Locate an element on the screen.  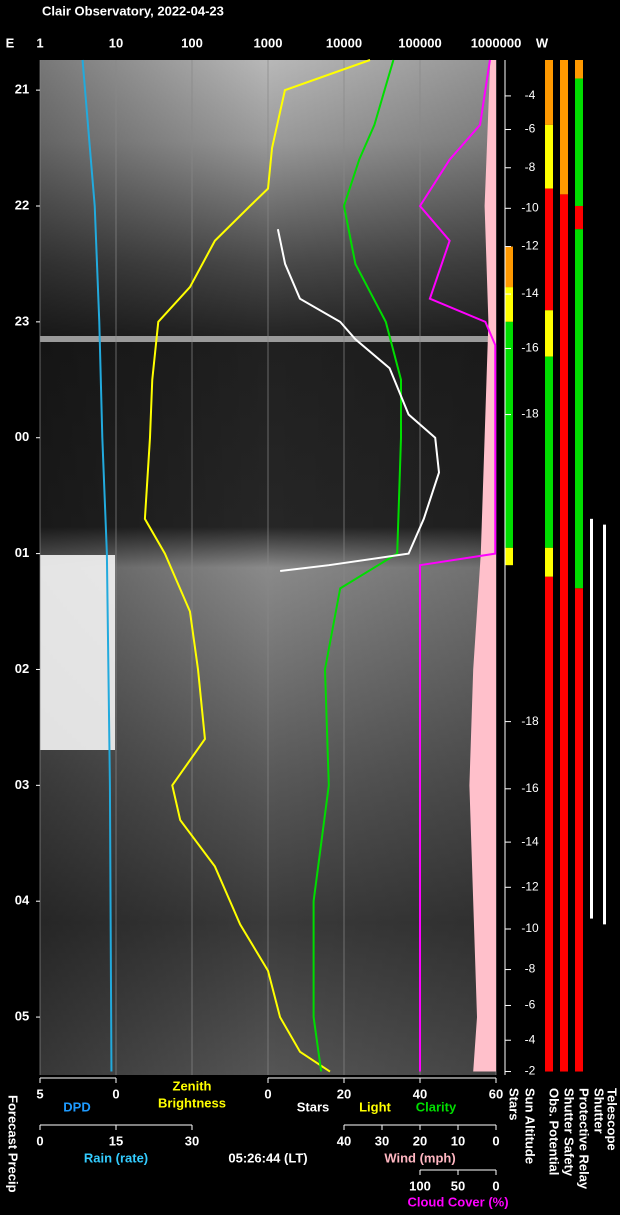
bottom-tick-label: 5 is located at coordinates (39, 1093).